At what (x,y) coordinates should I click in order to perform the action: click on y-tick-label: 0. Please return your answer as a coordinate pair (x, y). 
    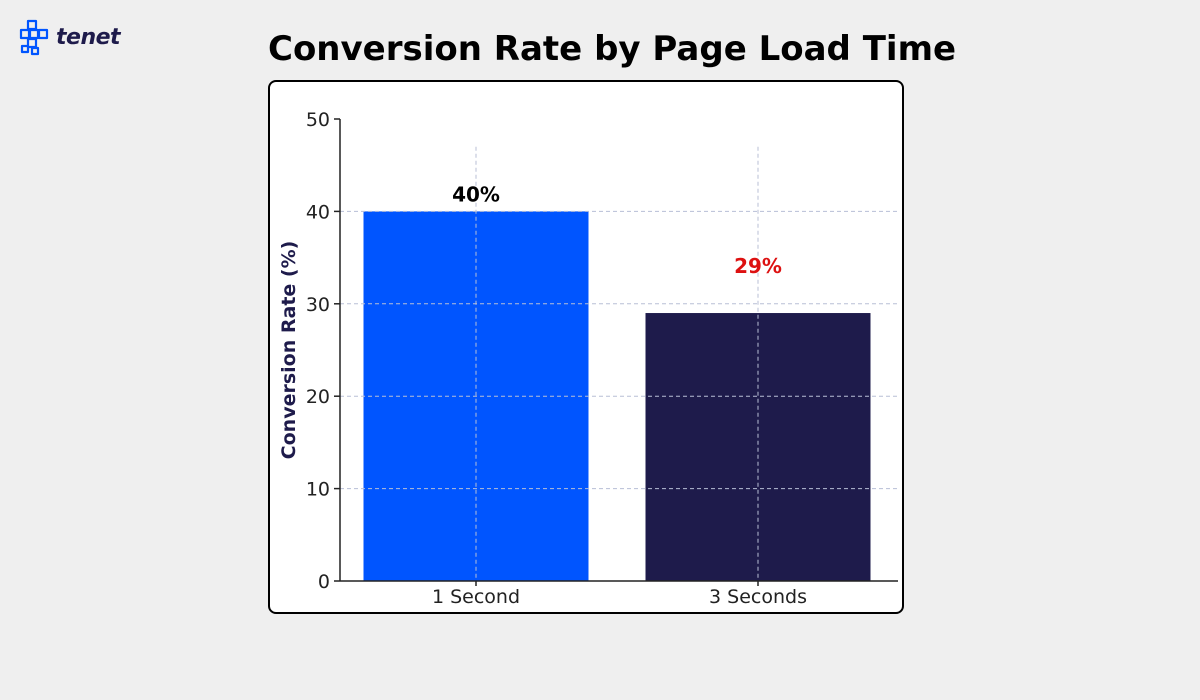
    Looking at the image, I should click on (324, 582).